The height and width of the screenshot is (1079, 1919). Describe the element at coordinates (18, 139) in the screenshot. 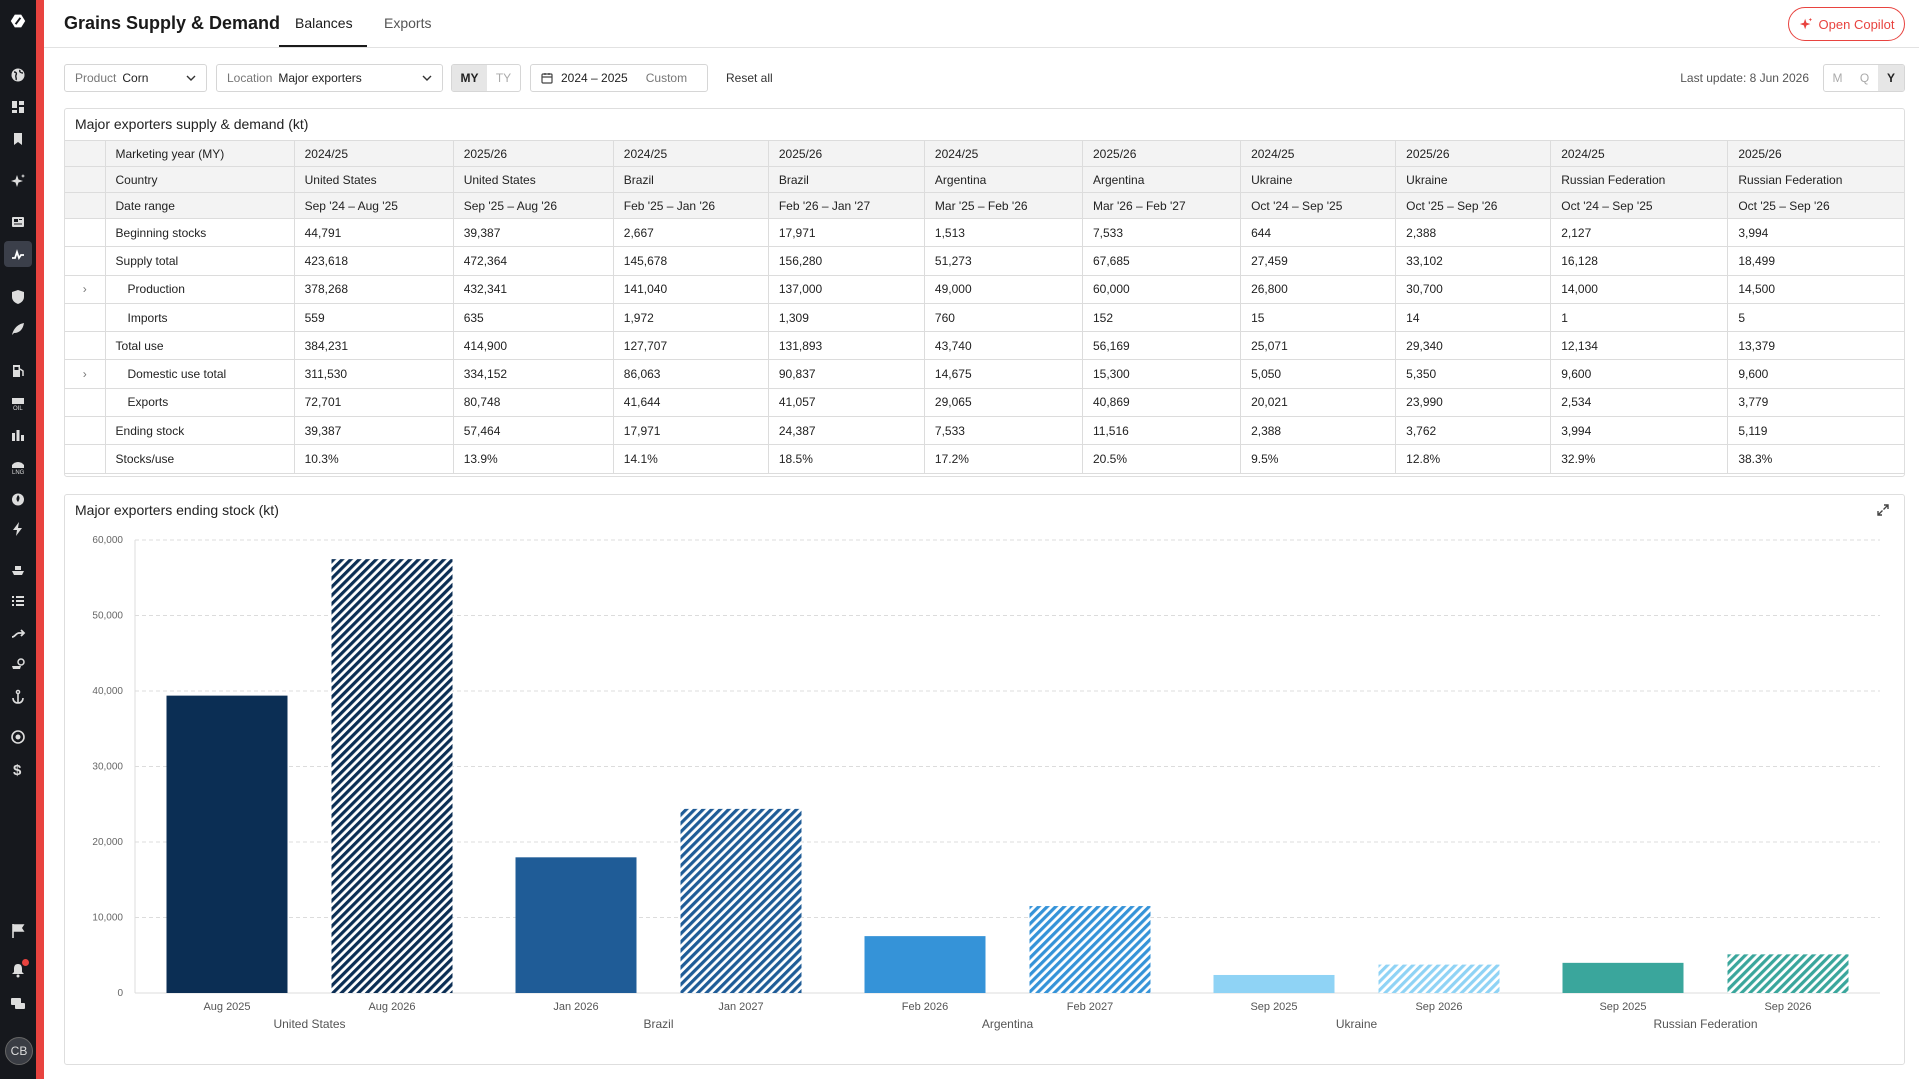

I see `bookmark-icon` at that location.